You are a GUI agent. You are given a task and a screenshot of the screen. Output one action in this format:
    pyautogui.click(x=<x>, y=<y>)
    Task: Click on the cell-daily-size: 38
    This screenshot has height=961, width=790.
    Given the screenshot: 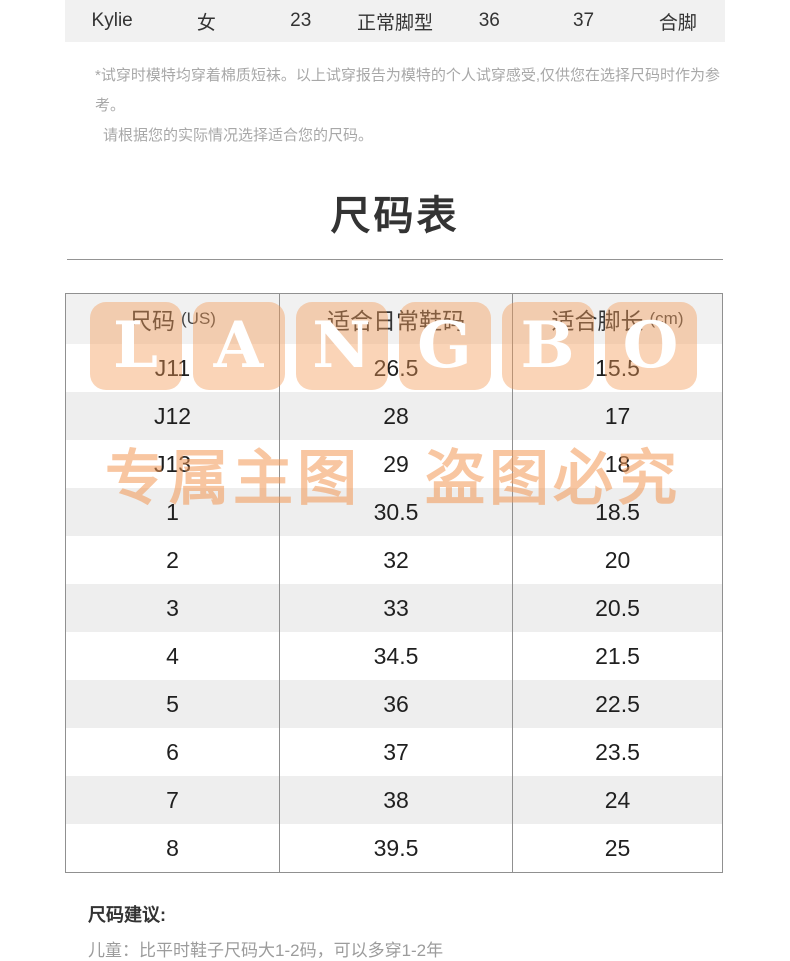 What is the action you would take?
    pyautogui.click(x=395, y=800)
    